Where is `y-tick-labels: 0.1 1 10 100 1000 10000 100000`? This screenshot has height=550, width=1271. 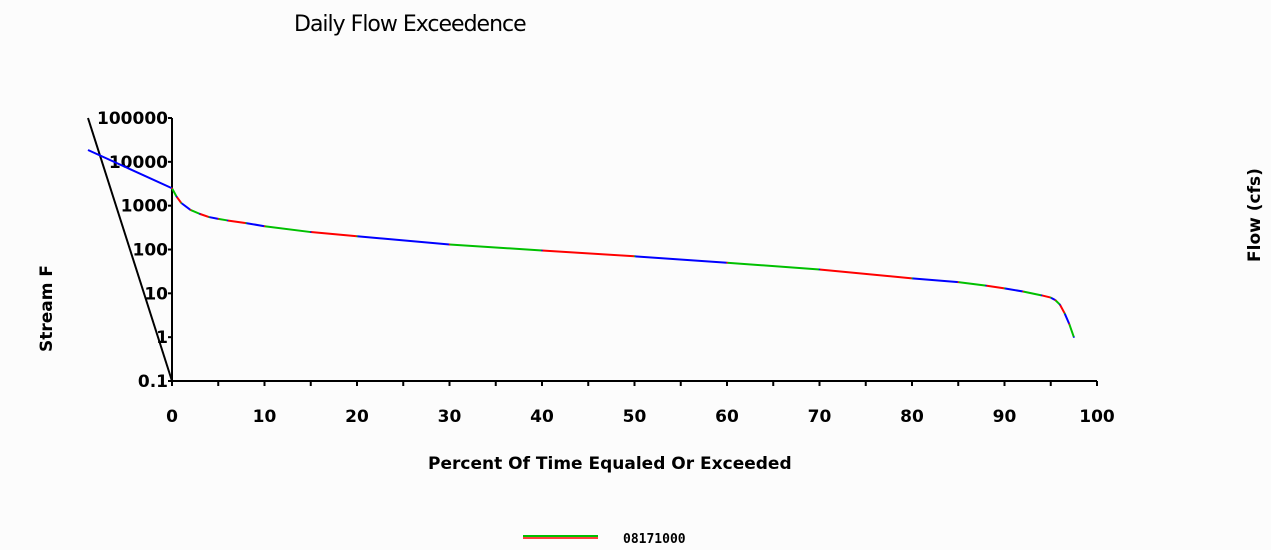 y-tick-labels: 0.1 1 10 100 1000 10000 100000 is located at coordinates (132, 250).